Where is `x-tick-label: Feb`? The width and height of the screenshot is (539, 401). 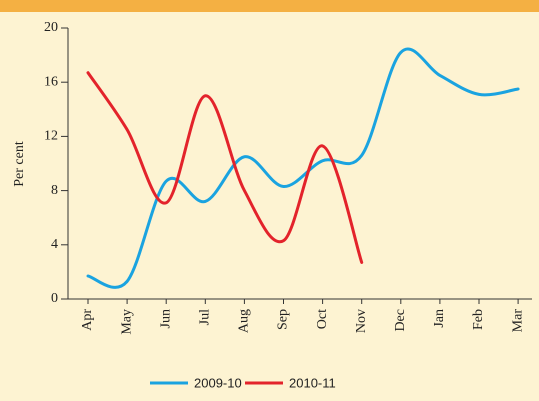
x-tick-label: Feb is located at coordinates (478, 319).